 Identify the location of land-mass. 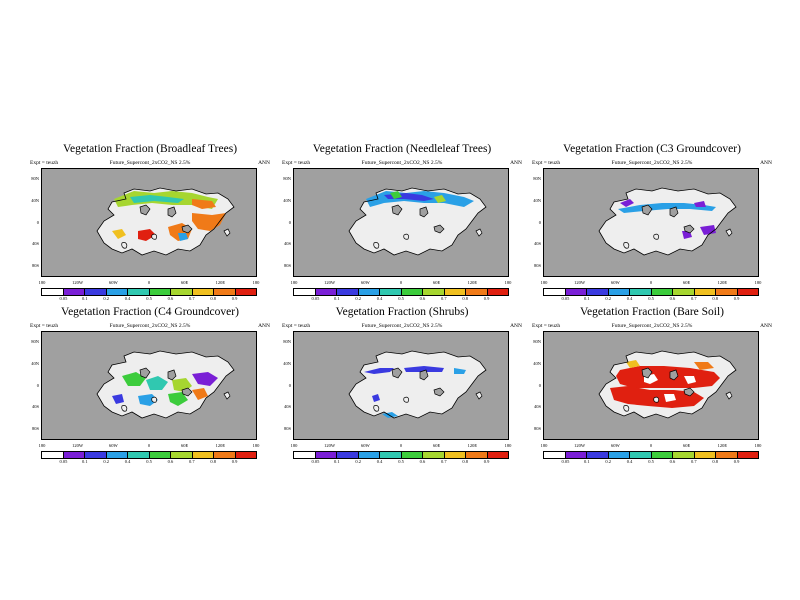
(417, 384).